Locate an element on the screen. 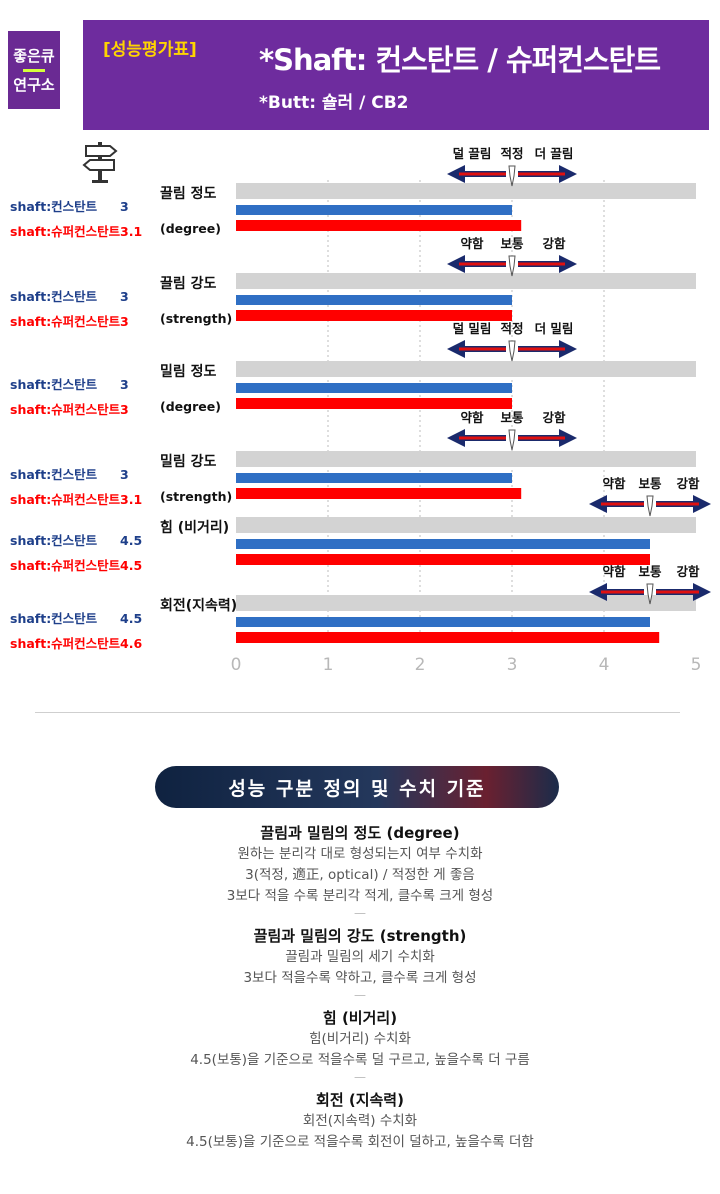 The height and width of the screenshot is (1194, 720). definition-title: 끌림과 밀림의 정도 (degree) is located at coordinates (360, 833).